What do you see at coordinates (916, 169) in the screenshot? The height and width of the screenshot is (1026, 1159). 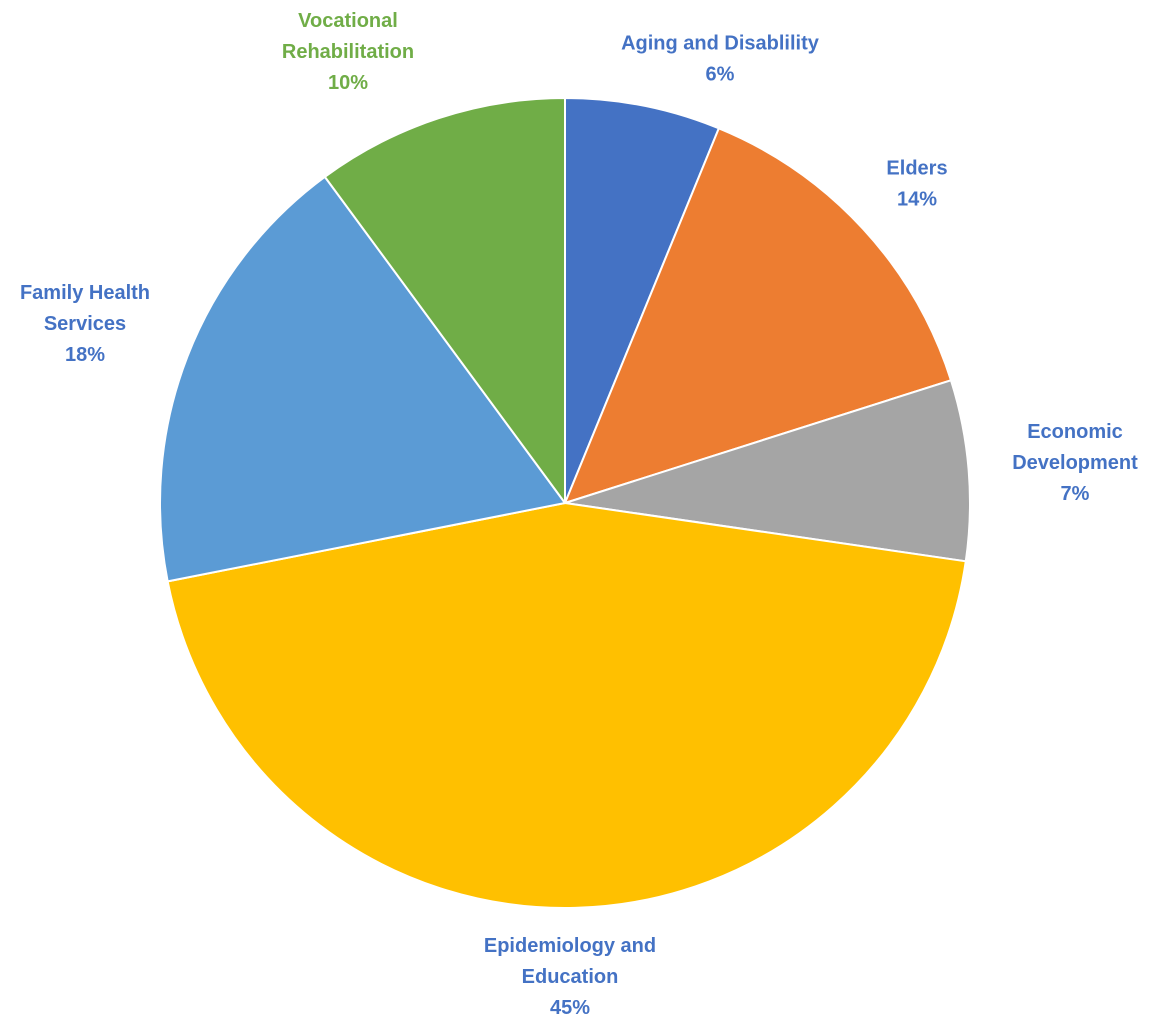 I see `label-category-text: Elders` at bounding box center [916, 169].